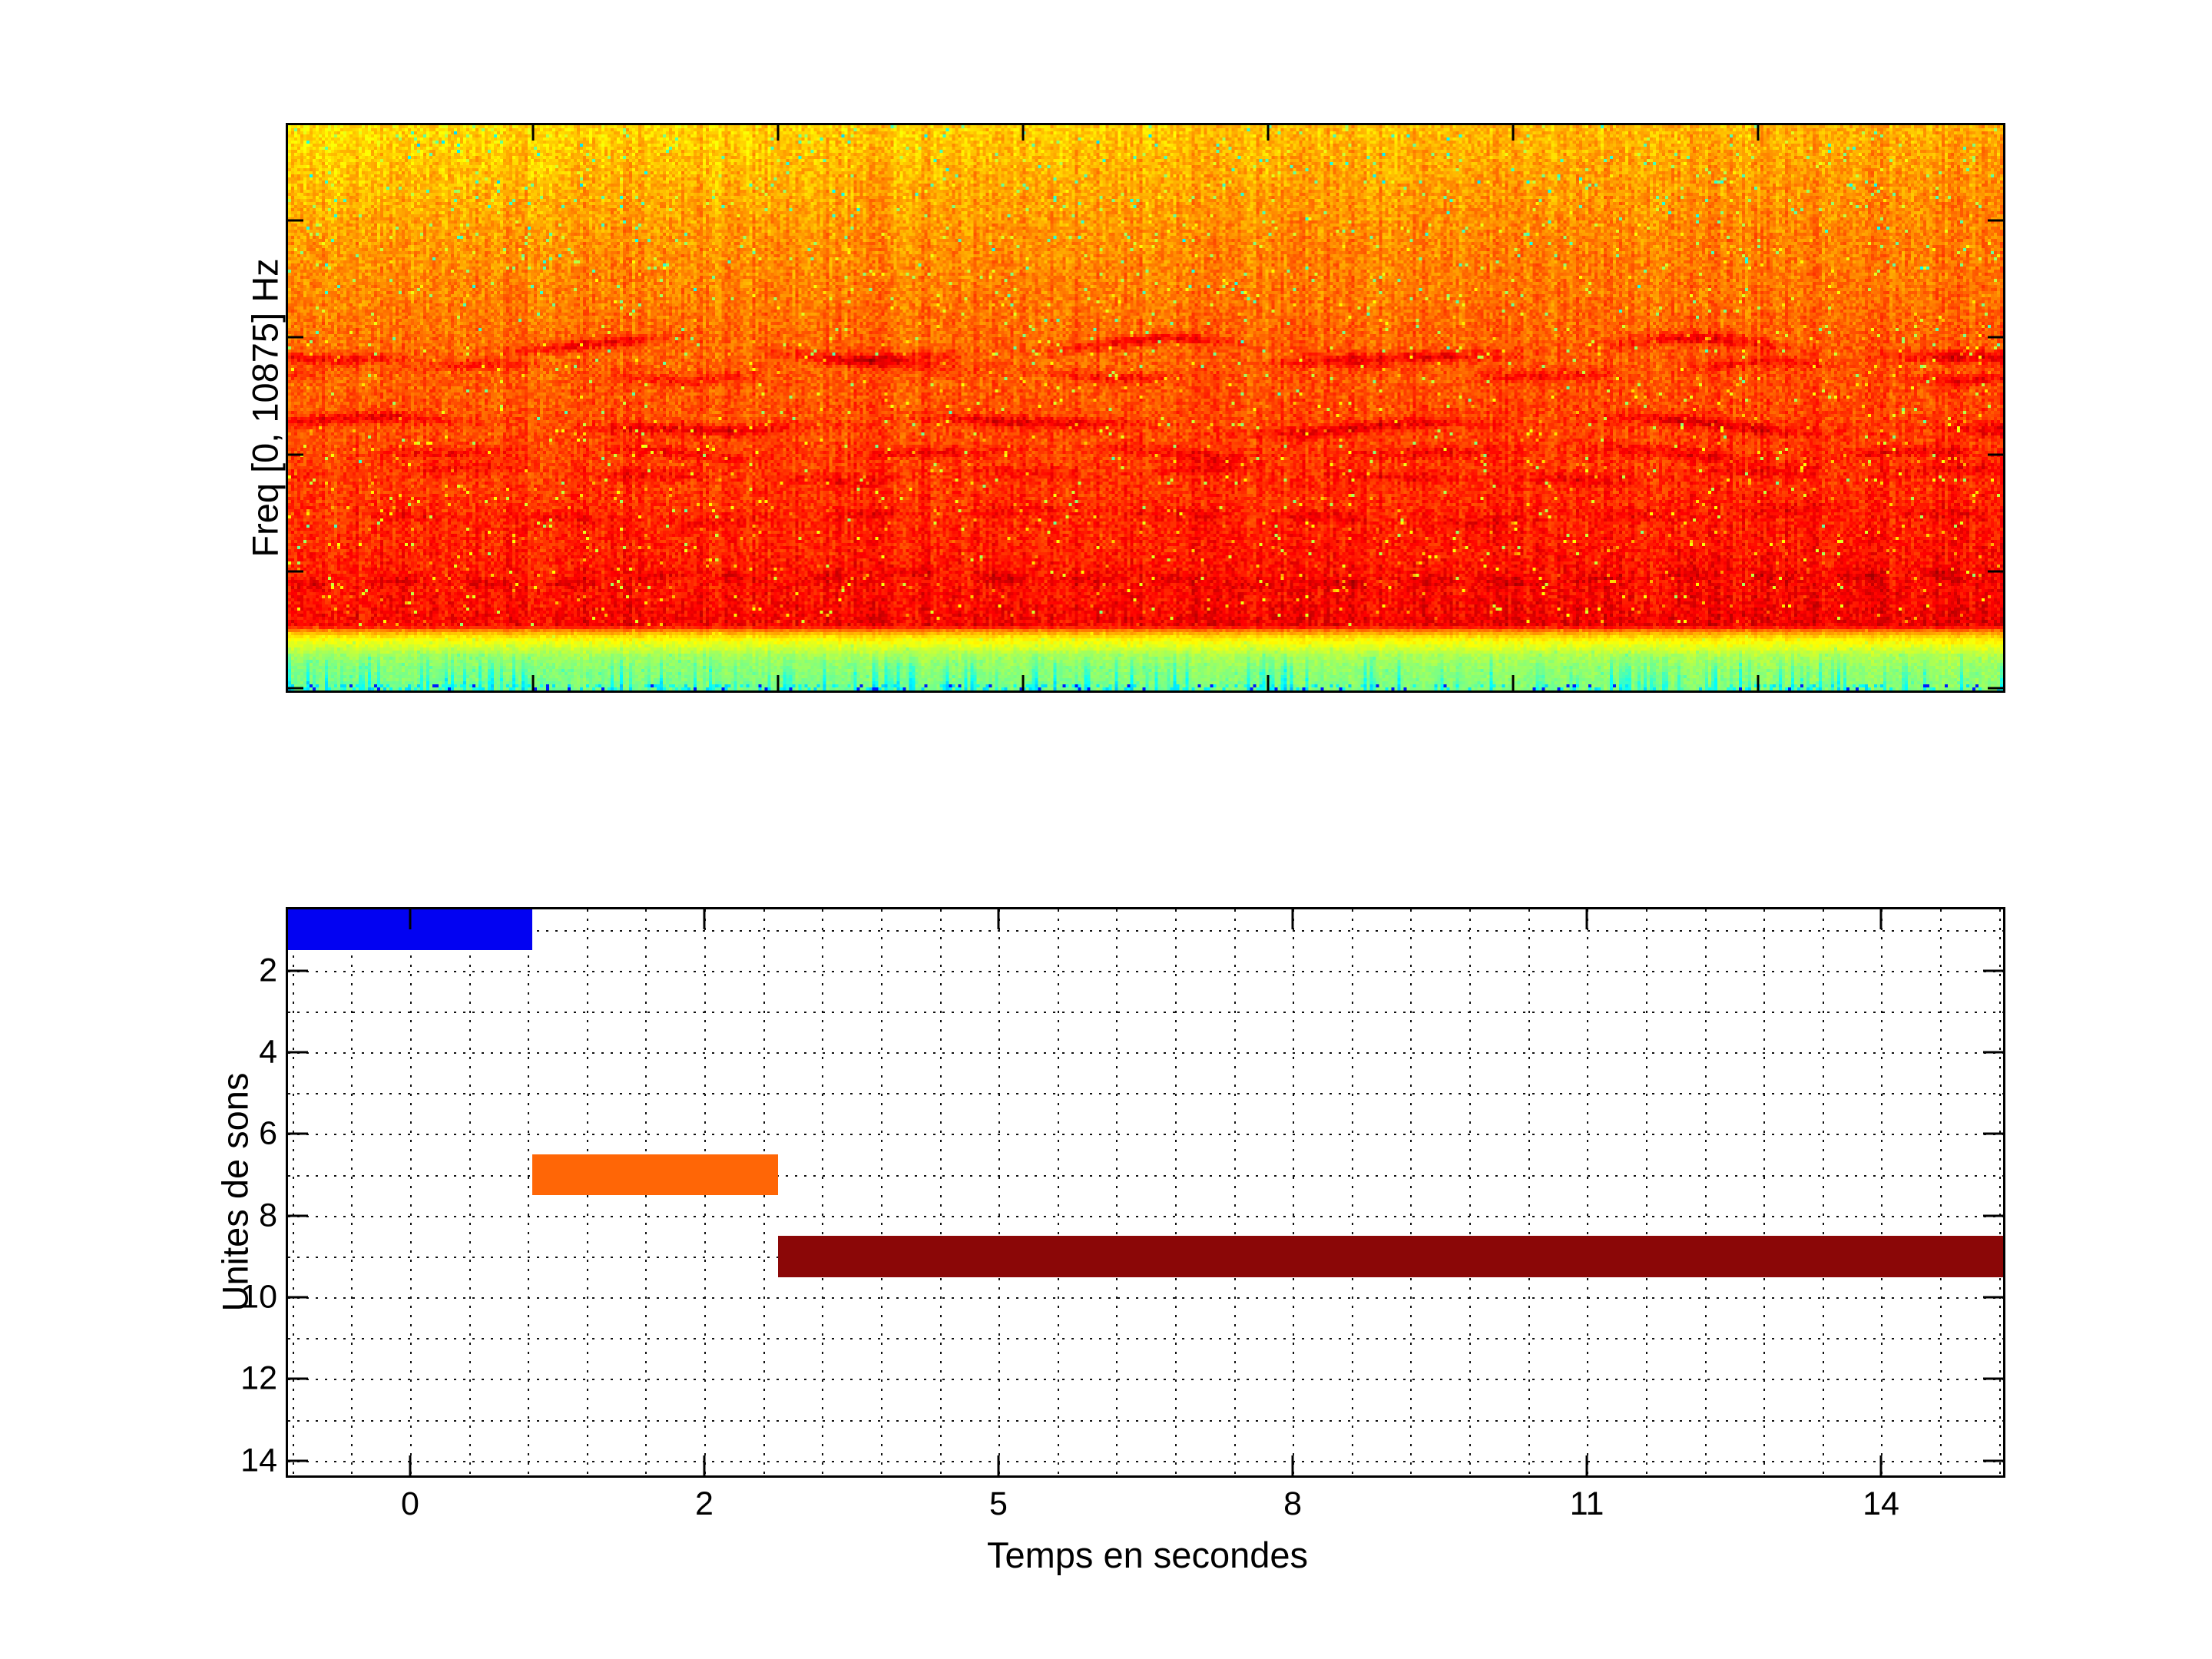 The image size is (2212, 1659). I want to click on units-y-tick-label: 8, so click(268, 1216).